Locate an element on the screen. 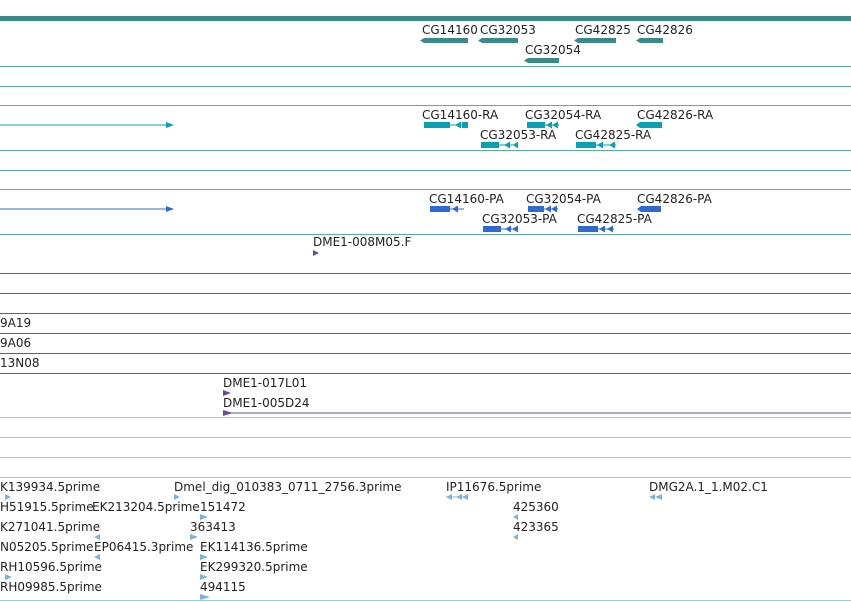  transcript-label: CG32054-RA is located at coordinates (563, 115).